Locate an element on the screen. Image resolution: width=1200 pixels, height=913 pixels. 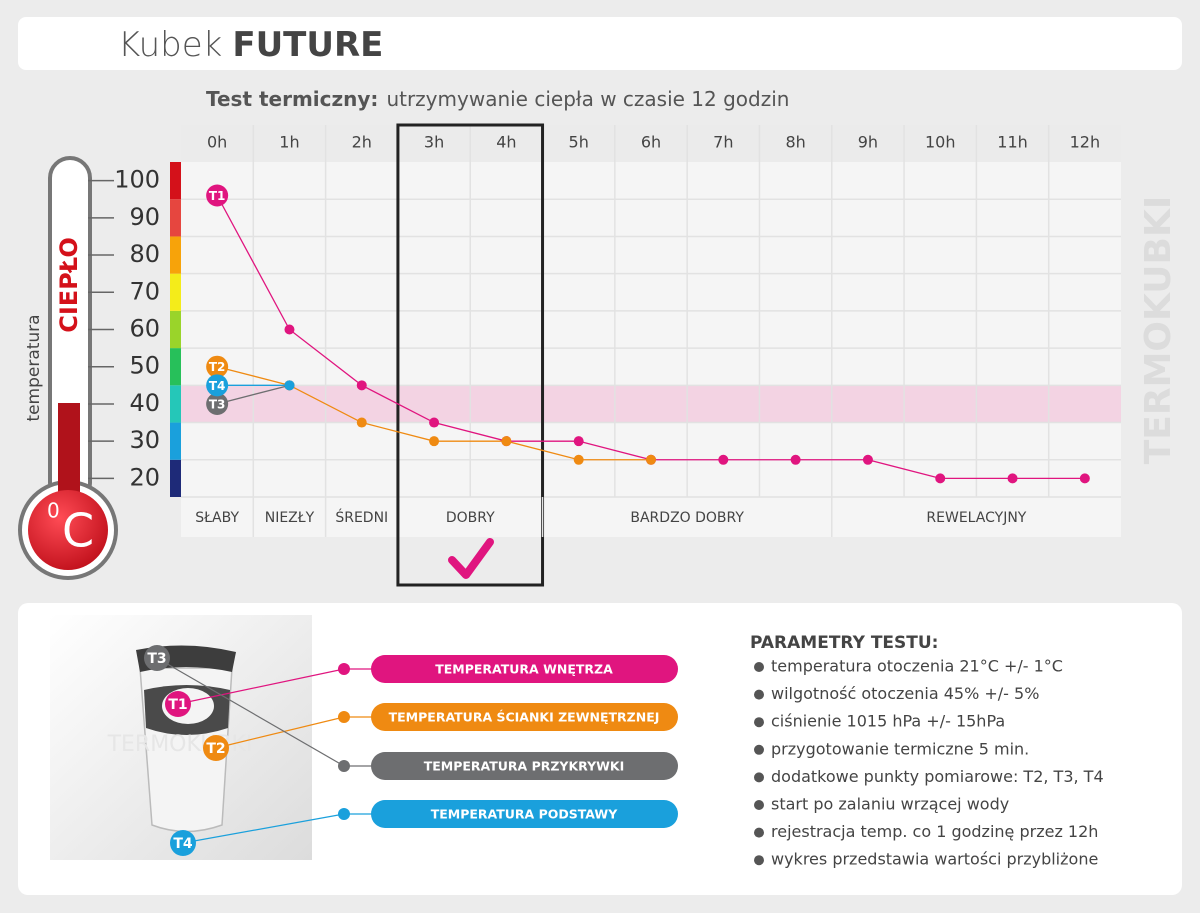
y-tick-label: 20 is located at coordinates (144, 477).